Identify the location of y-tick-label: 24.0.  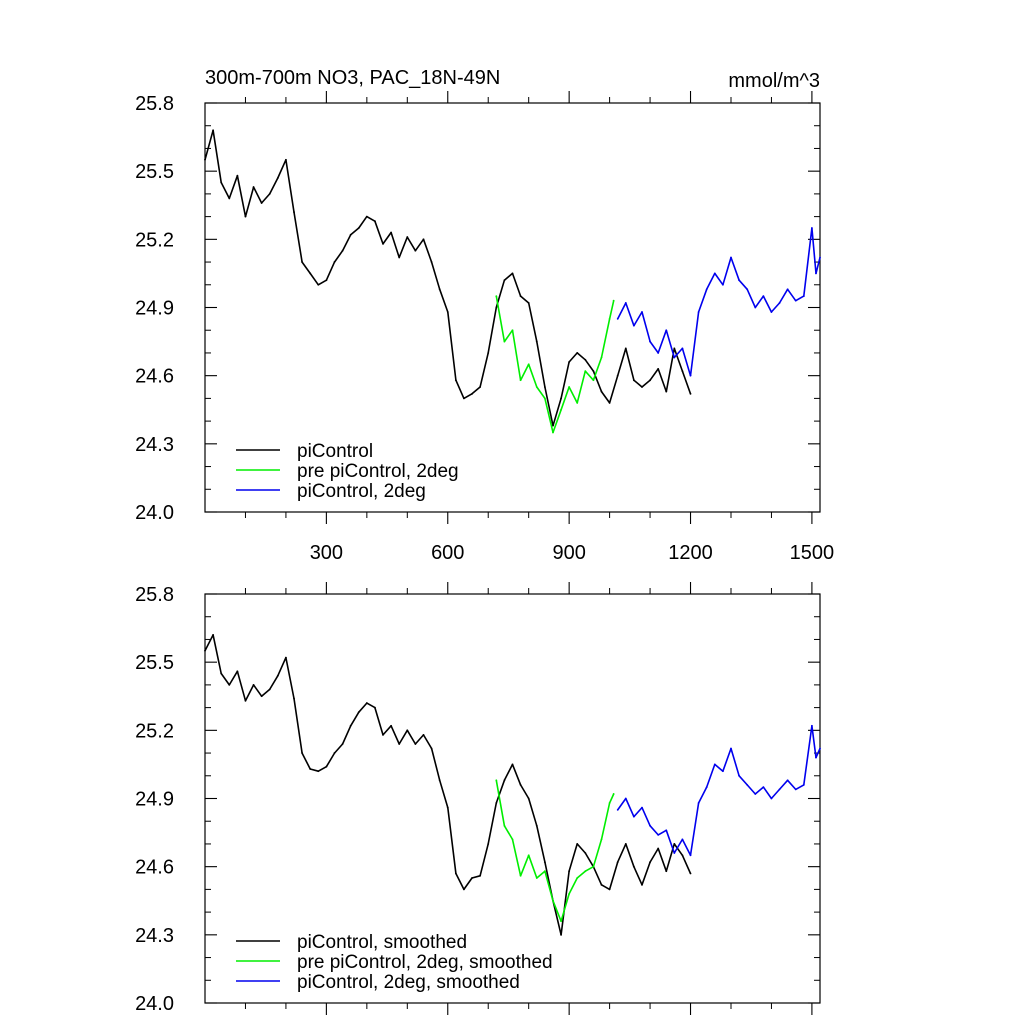
(154, 513).